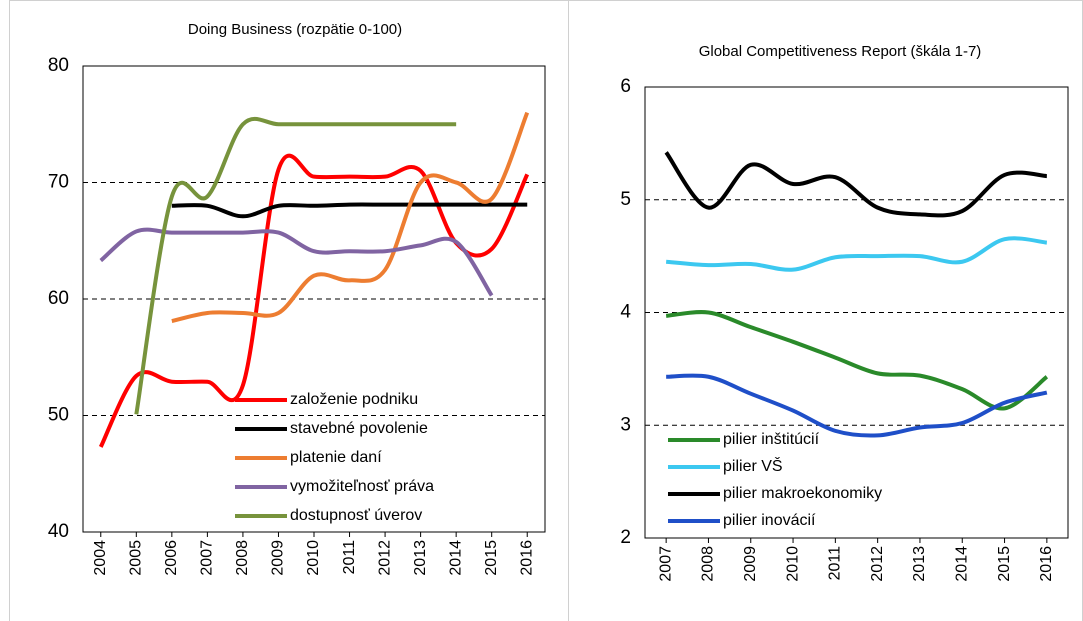  Describe the element at coordinates (58, 182) in the screenshot. I see `y-tick-label: 70` at that location.